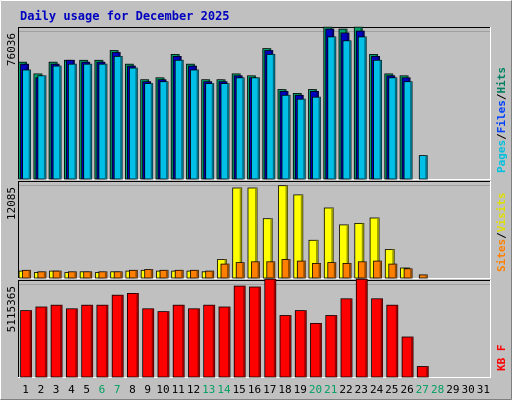 This screenshot has height=400, width=512. What do you see at coordinates (501, 255) in the screenshot?
I see `axis-label-sites: Sites` at bounding box center [501, 255].